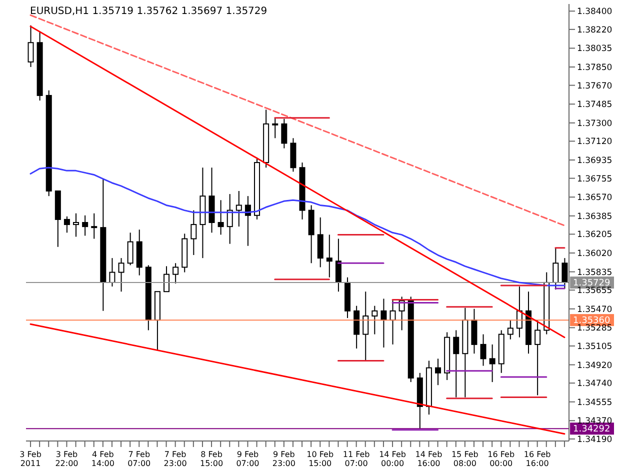 This screenshot has height=469, width=625. Describe the element at coordinates (139, 459) in the screenshot. I see `x-tick-label: 7 Feb 07:00` at that location.